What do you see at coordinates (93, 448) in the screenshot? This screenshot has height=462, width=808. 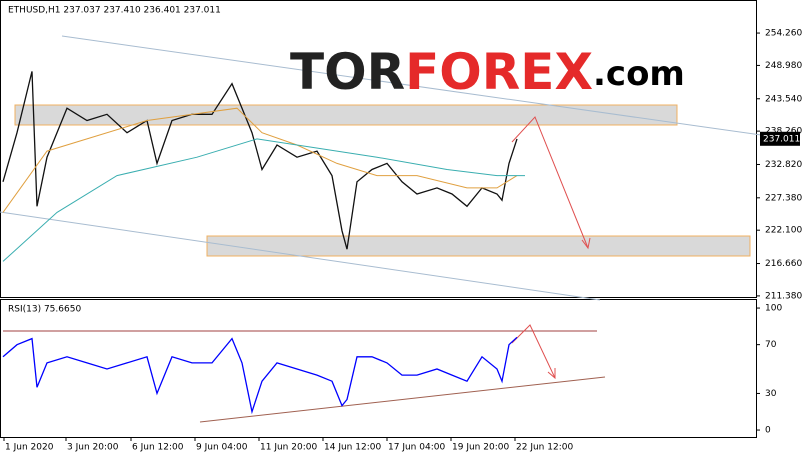 I see `x-tick-label: 3 Jun 20:00` at bounding box center [93, 448].